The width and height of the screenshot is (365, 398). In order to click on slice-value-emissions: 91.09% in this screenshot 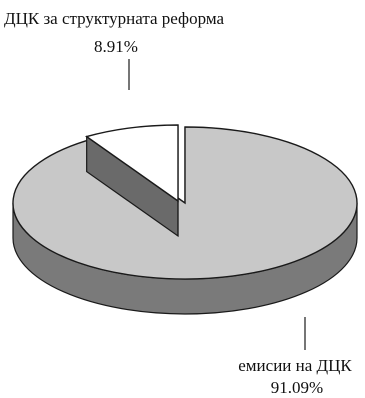, I will do `click(297, 387)`.